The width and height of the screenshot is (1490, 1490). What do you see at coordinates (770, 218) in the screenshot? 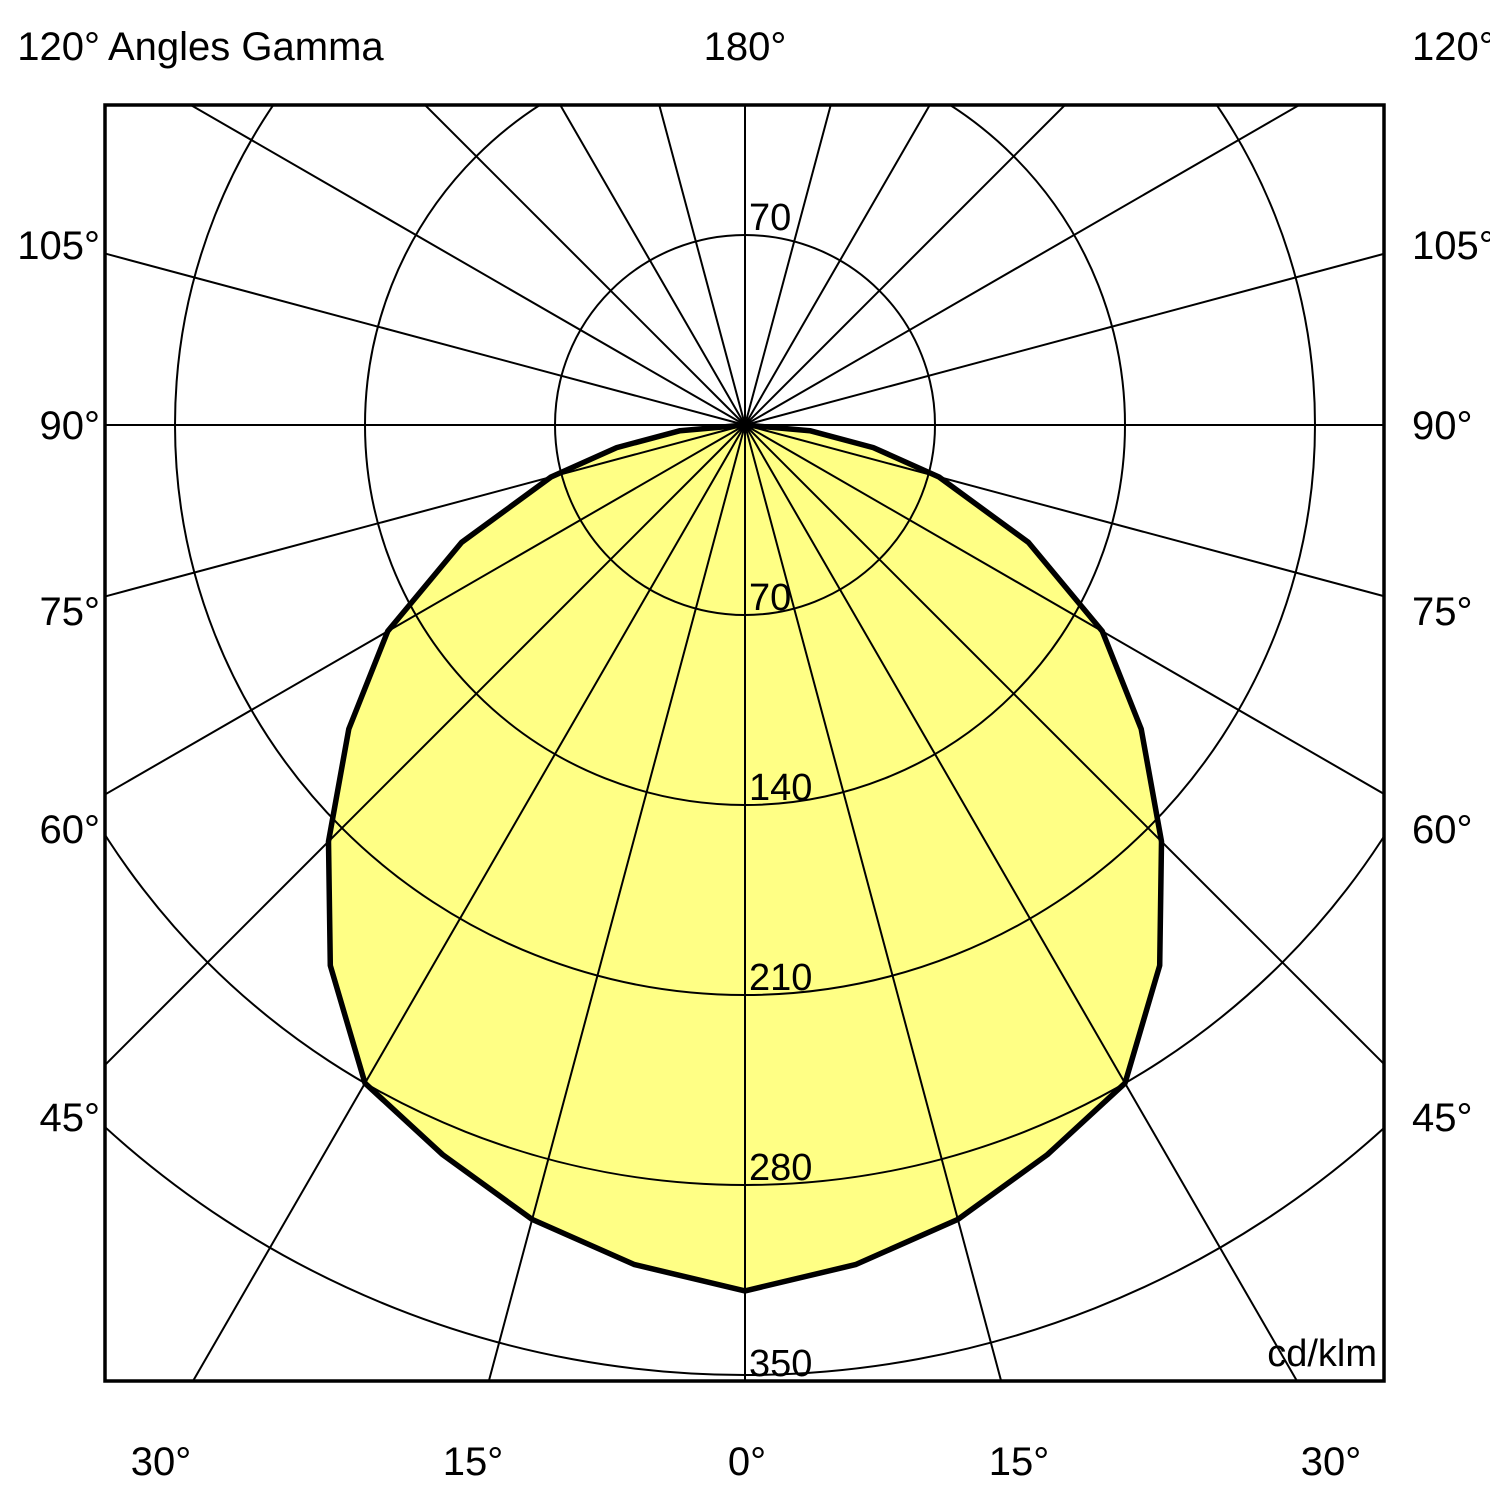
I see `radial-tick-70-top: 70` at bounding box center [770, 218].